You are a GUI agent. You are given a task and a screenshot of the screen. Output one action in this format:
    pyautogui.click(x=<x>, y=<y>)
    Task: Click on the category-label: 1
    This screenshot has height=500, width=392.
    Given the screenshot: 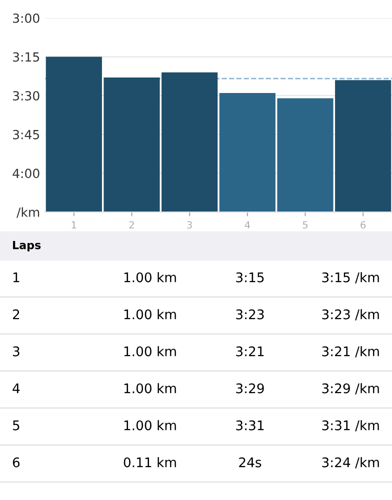 What is the action you would take?
    pyautogui.click(x=16, y=277)
    